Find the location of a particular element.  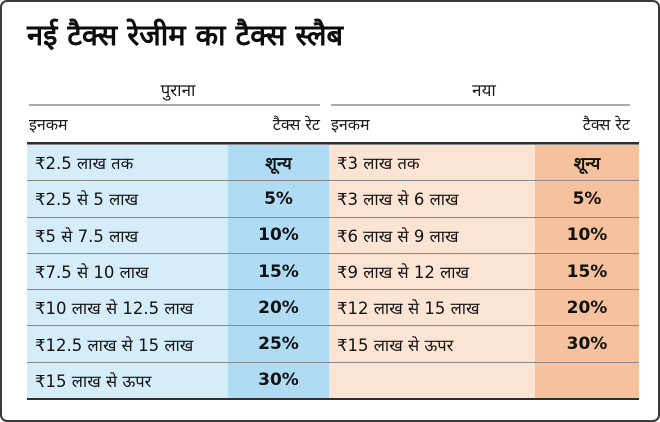

table-row: ₹2.5 लाख तक शून्य is located at coordinates (178, 162).